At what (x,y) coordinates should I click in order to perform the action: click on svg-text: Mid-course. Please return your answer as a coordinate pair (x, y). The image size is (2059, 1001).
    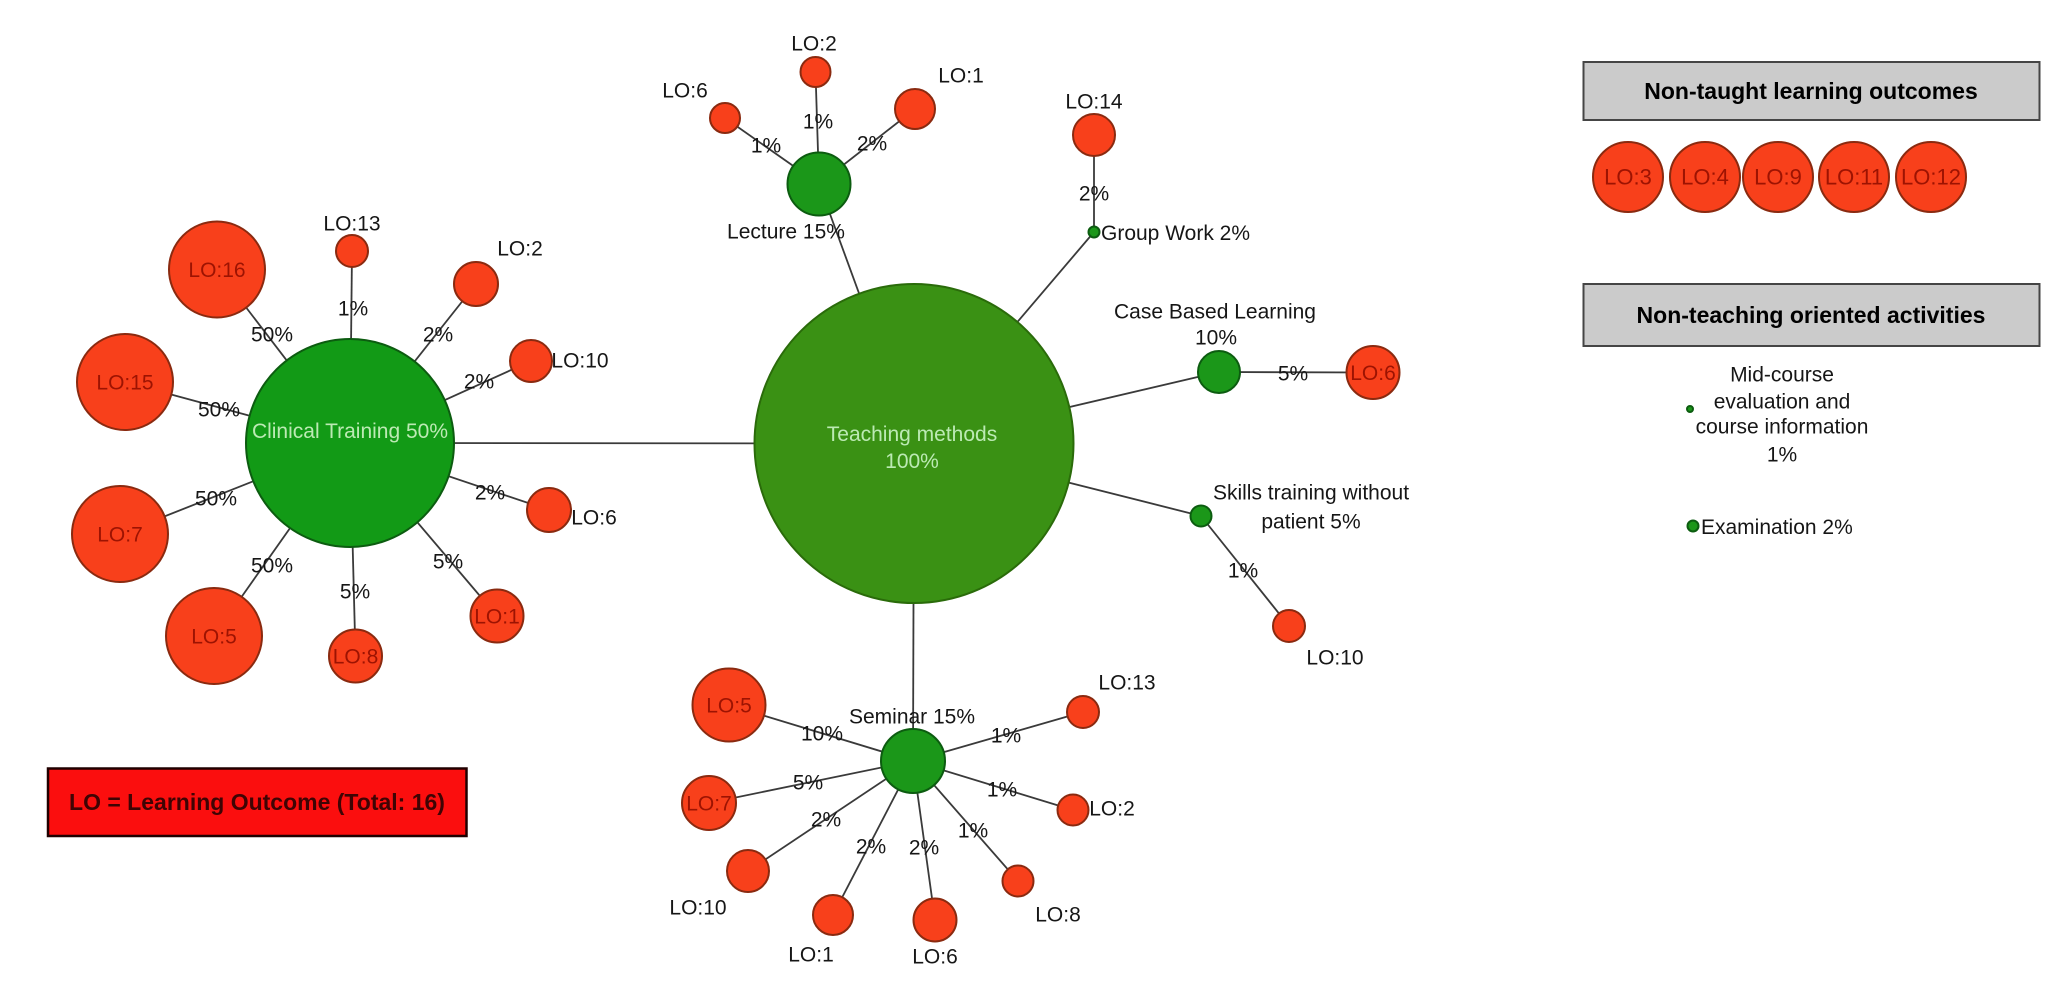
    Looking at the image, I should click on (1782, 375).